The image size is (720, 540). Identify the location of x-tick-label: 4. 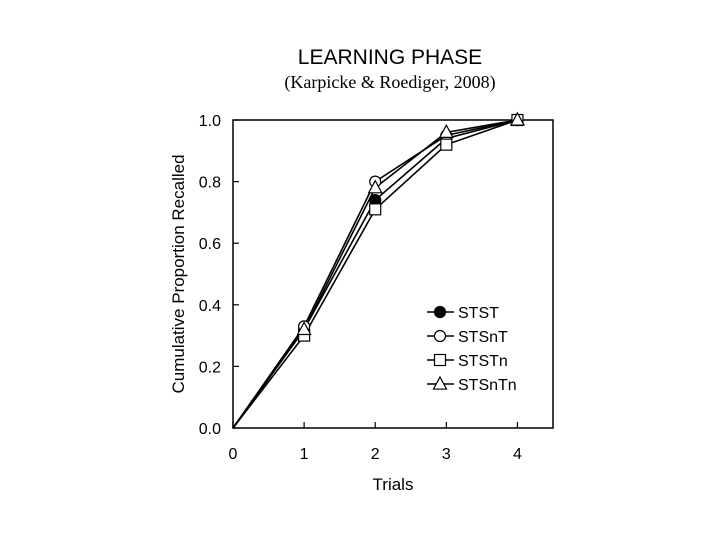
(517, 454).